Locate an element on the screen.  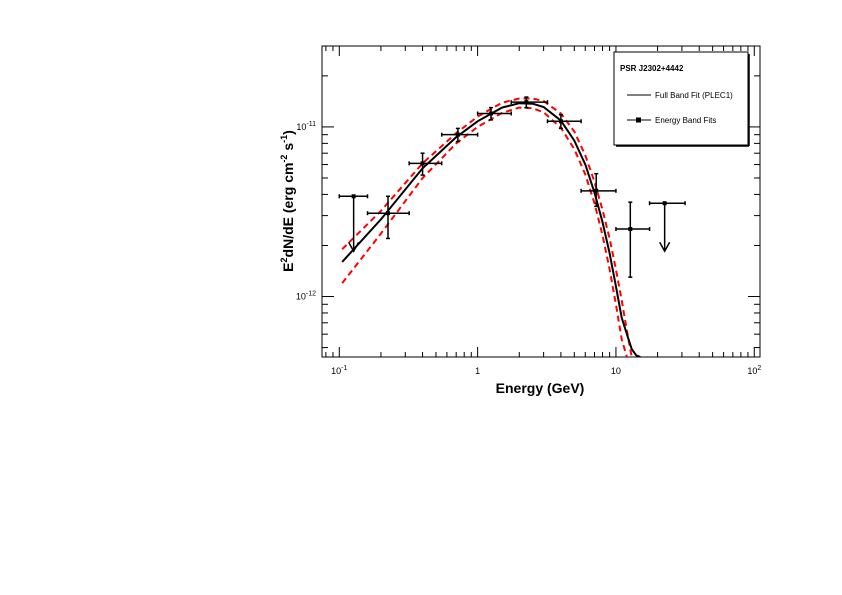
lower-band-curve is located at coordinates (484, 231).